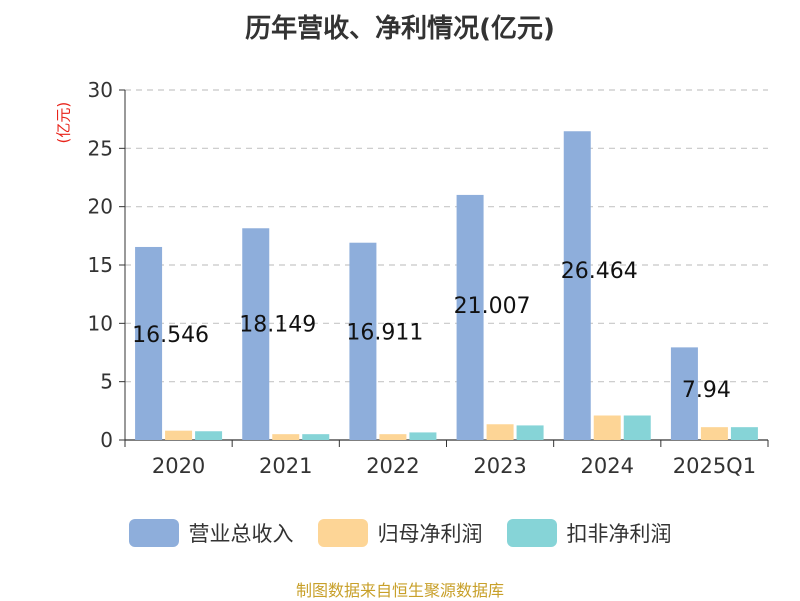  Describe the element at coordinates (607, 466) in the screenshot. I see `x-tick-label: 2024` at that location.